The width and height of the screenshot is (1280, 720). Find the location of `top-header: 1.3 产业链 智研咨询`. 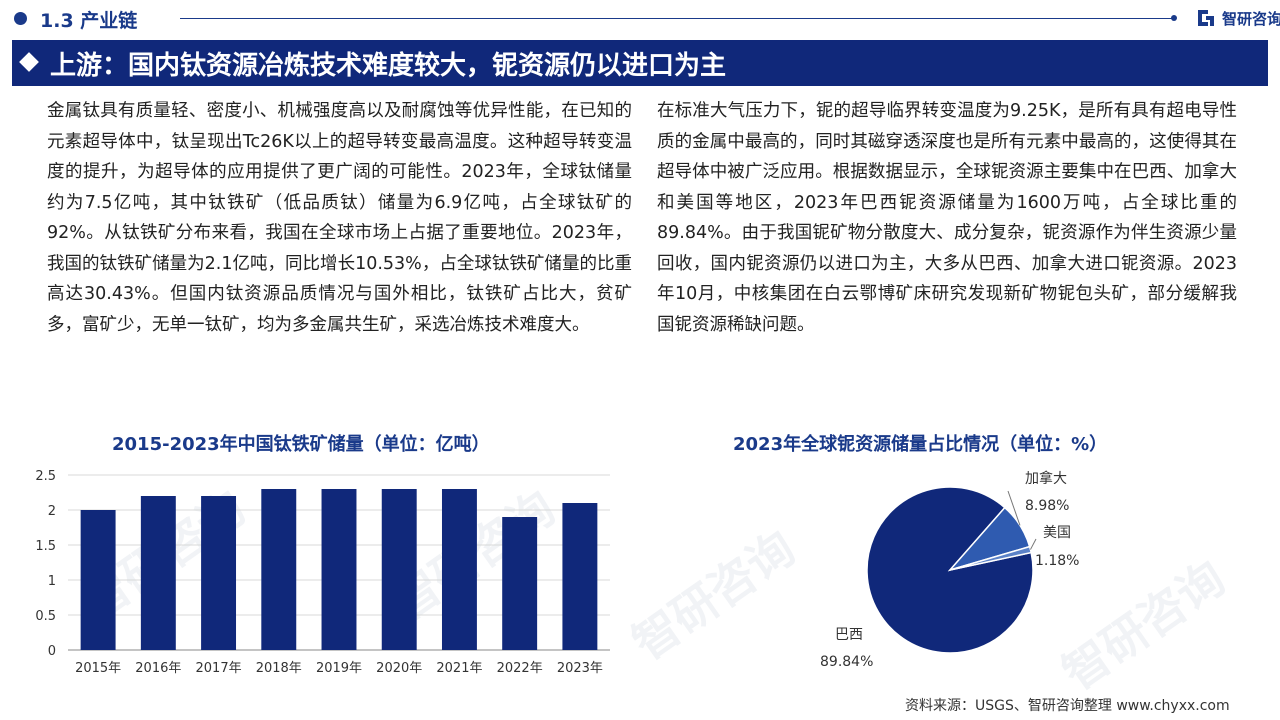

top-header: 1.3 产业链 智研咨询 is located at coordinates (640, 19).